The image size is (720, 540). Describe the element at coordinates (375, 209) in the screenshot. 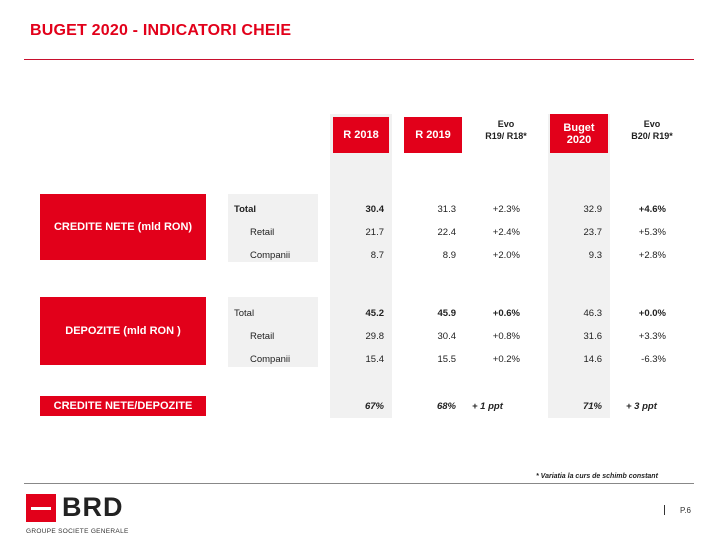

I see `credite-total-r2018: 30.4` at that location.